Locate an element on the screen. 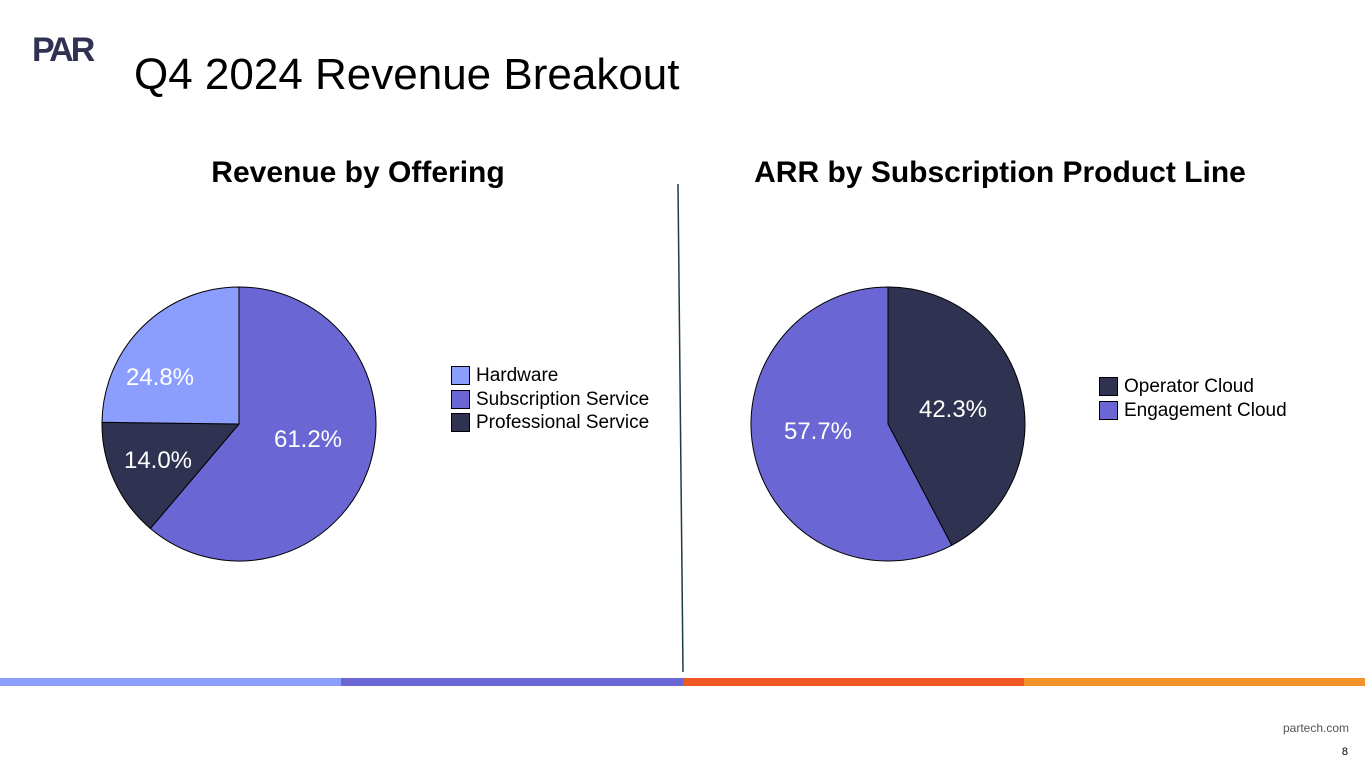 This screenshot has width=1365, height=768. par-logo: PAR is located at coordinates (64, 48).